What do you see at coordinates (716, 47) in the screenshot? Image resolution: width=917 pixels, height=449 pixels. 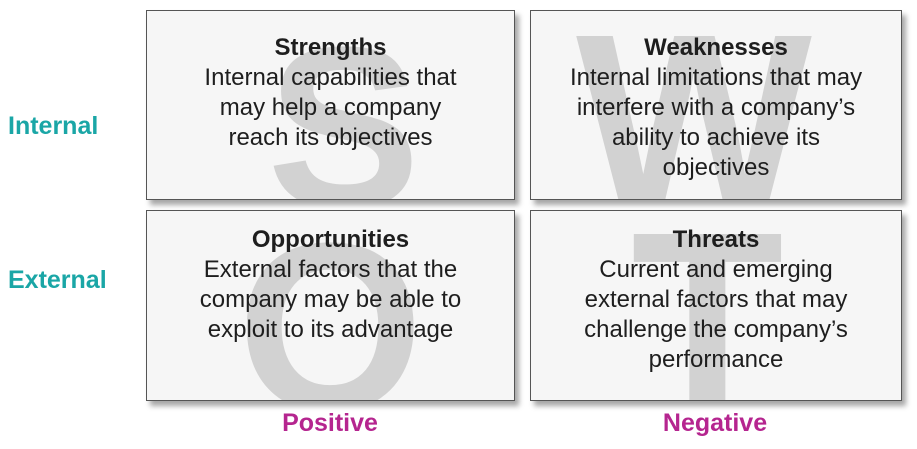 I see `weaknesses-title: Weaknesses` at bounding box center [716, 47].